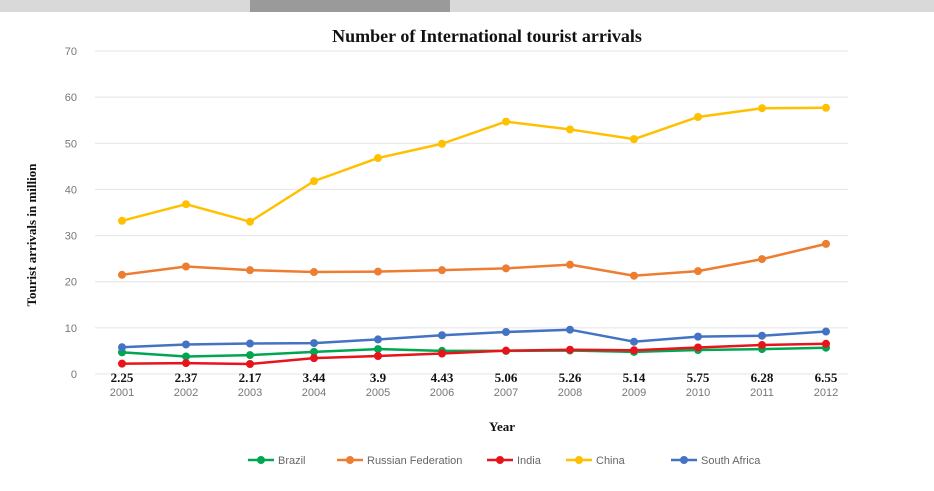 This screenshot has height=491, width=934. I want to click on series-line-india, so click(474, 354).